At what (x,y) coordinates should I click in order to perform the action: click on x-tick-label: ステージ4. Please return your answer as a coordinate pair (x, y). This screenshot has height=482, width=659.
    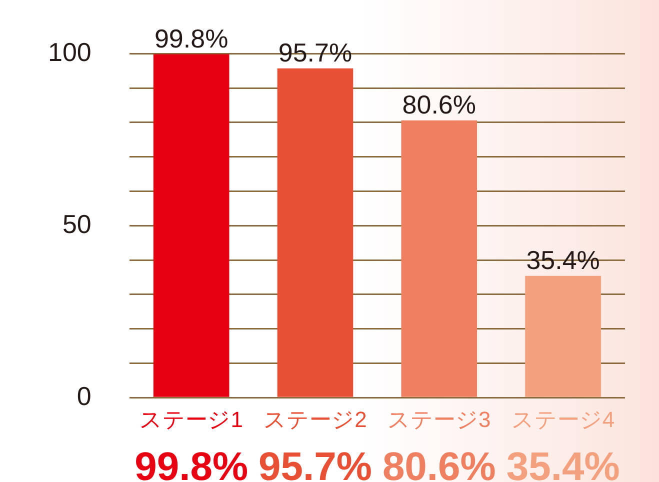
    Looking at the image, I should click on (563, 419).